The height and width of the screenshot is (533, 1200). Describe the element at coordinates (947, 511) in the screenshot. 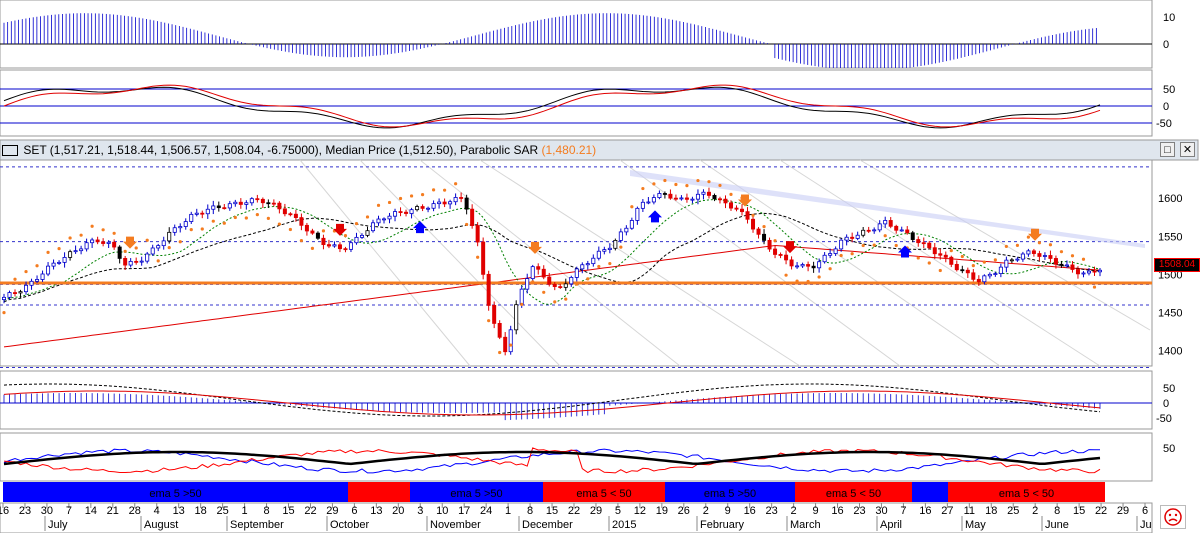

I see `date-day-label: 27` at that location.